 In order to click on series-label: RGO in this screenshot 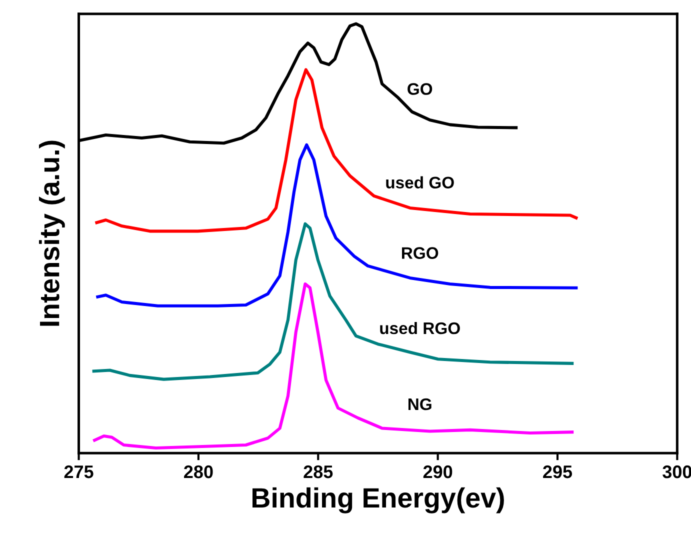, I will do `click(420, 253)`.